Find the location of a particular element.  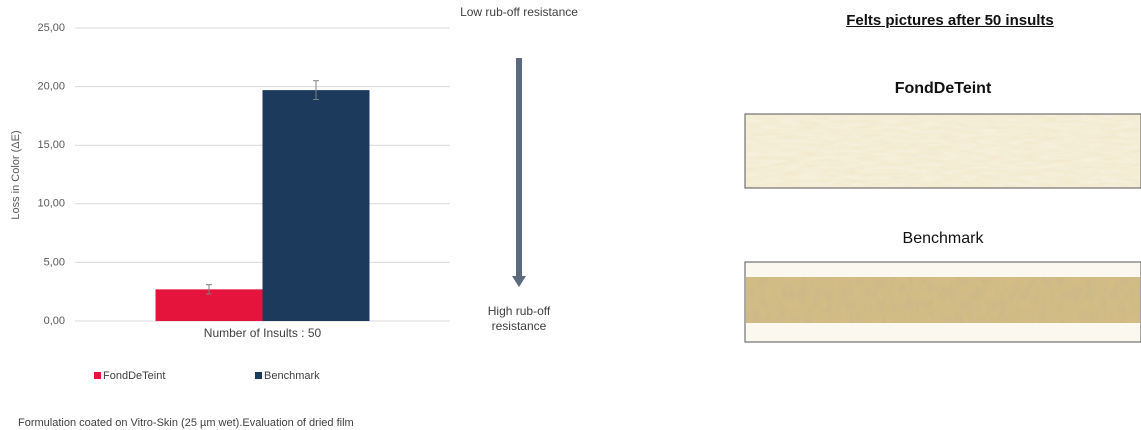

felts-title: Felts pictures after 50 insults is located at coordinates (950, 20).